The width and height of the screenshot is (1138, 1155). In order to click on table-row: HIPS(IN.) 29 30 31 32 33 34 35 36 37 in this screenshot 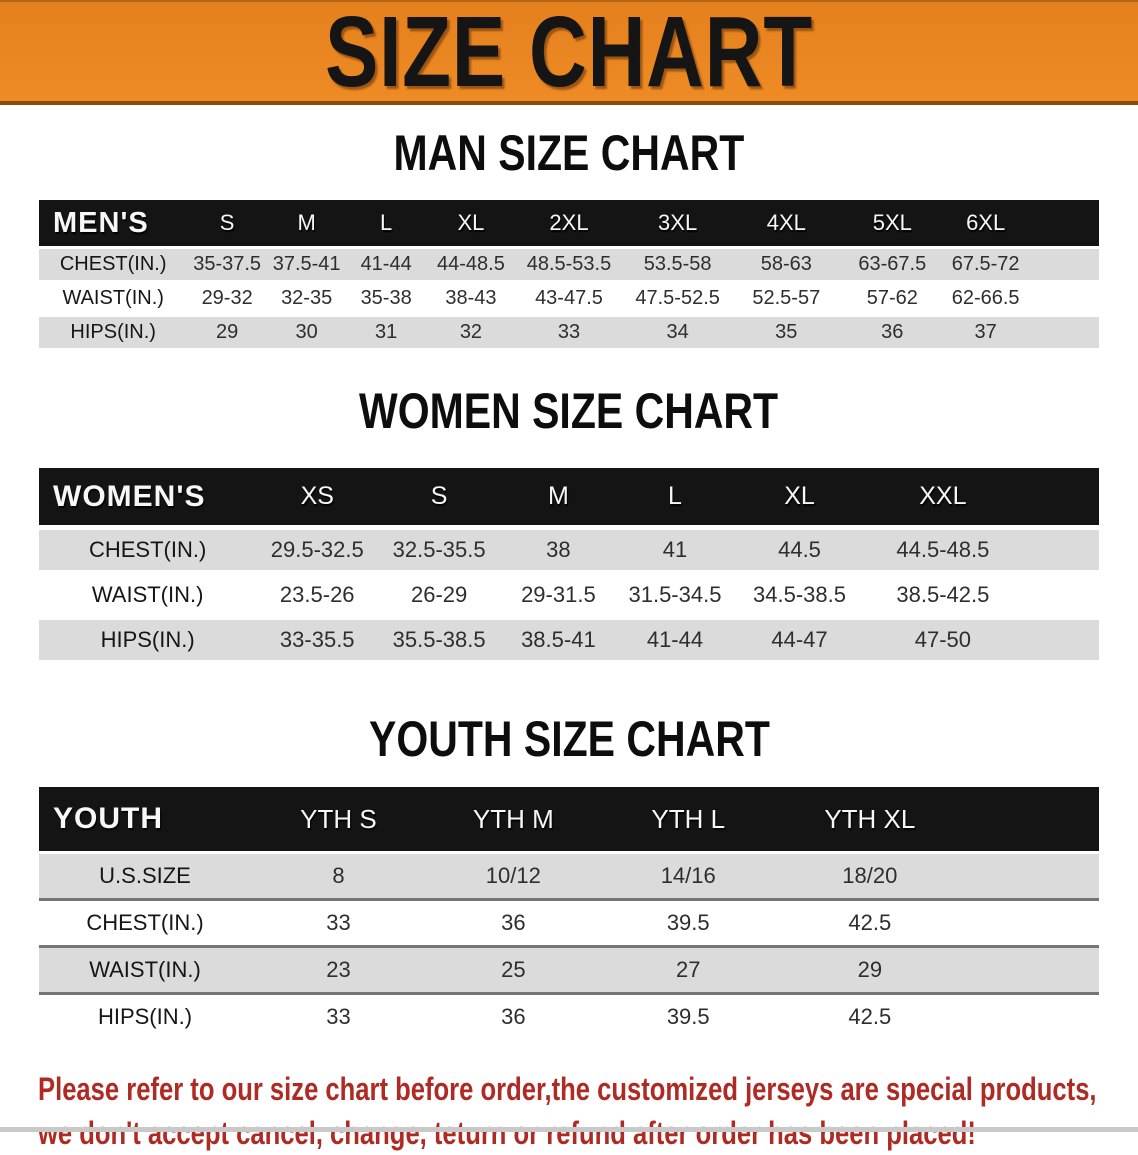, I will do `click(569, 332)`.